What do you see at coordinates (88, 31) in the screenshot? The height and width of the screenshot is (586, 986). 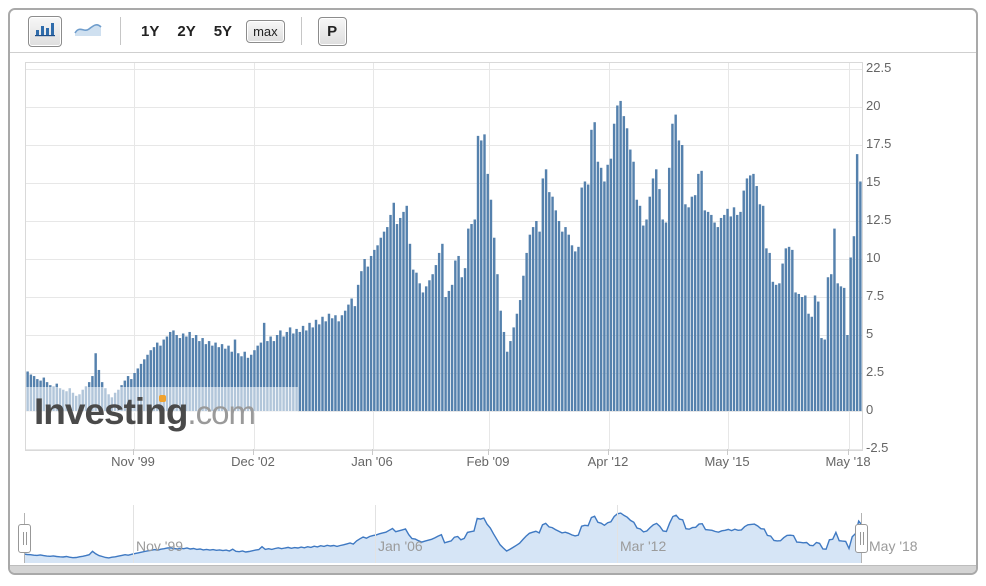 I see `line-chart-type-button` at bounding box center [88, 31].